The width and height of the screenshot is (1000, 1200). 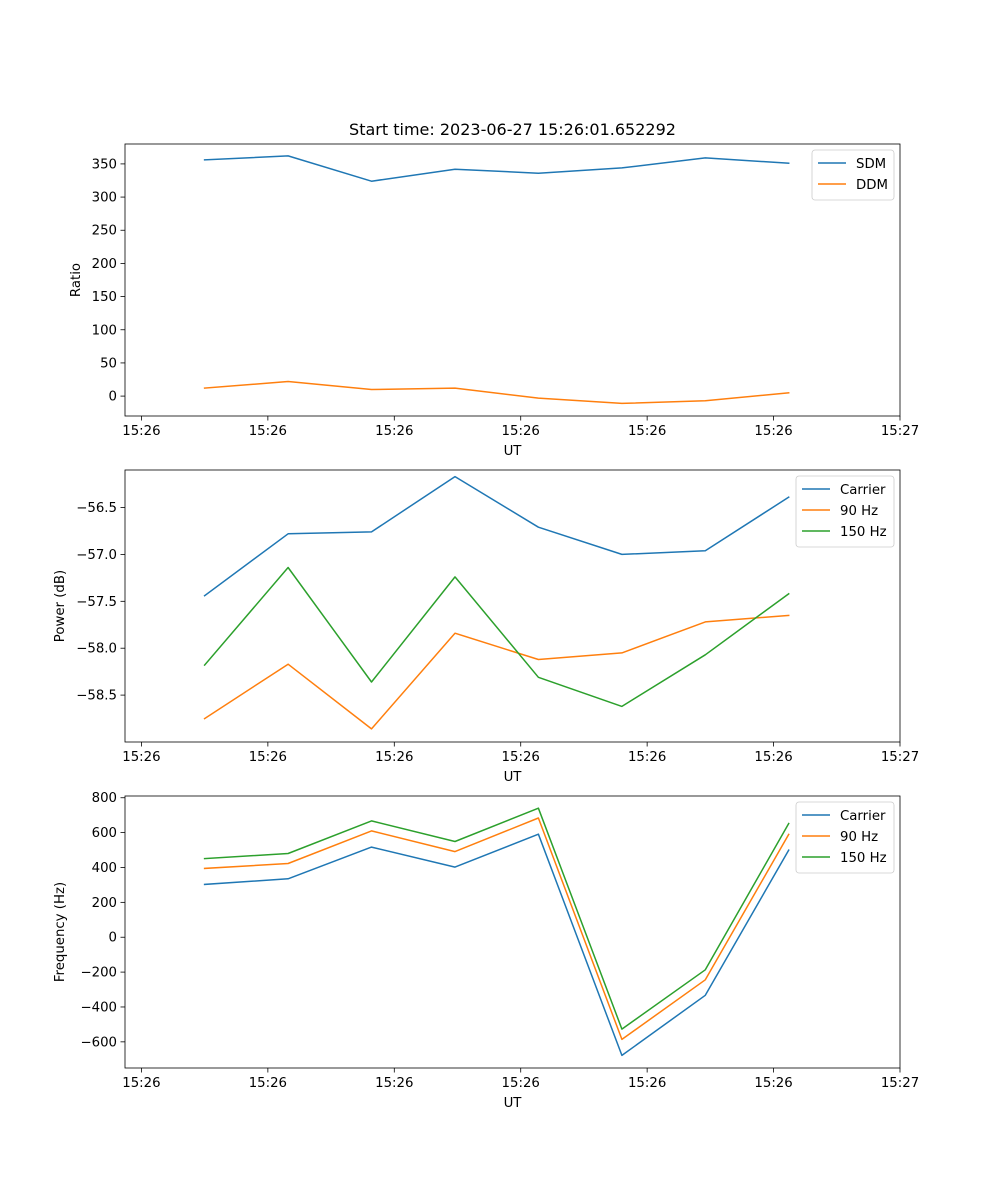 What do you see at coordinates (96, 649) in the screenshot?
I see `y-tick-label: −58.0` at bounding box center [96, 649].